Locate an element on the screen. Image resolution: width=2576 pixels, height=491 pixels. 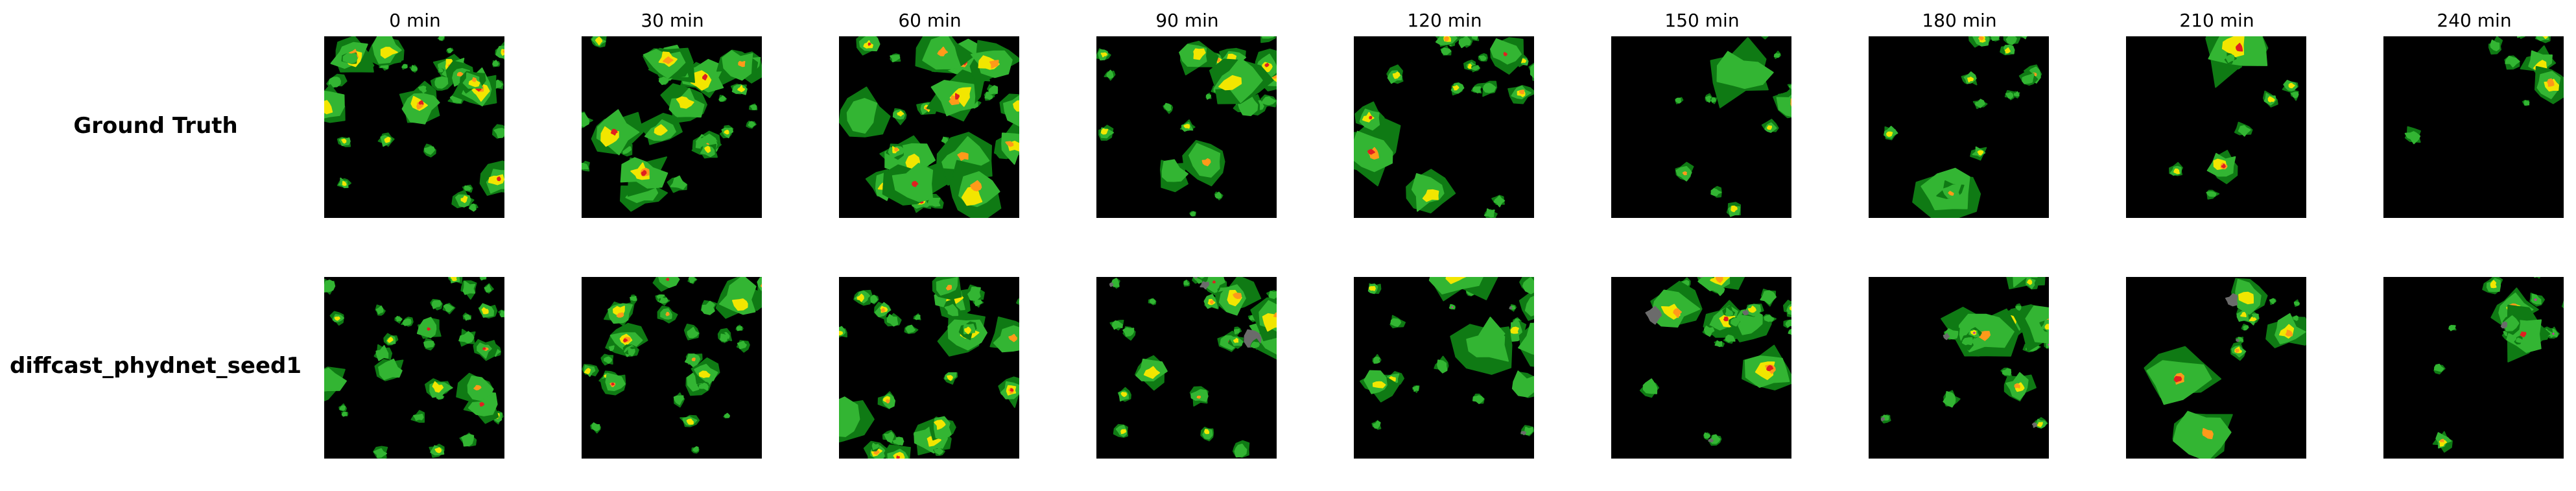
time-label: 210 min is located at coordinates (2216, 20).